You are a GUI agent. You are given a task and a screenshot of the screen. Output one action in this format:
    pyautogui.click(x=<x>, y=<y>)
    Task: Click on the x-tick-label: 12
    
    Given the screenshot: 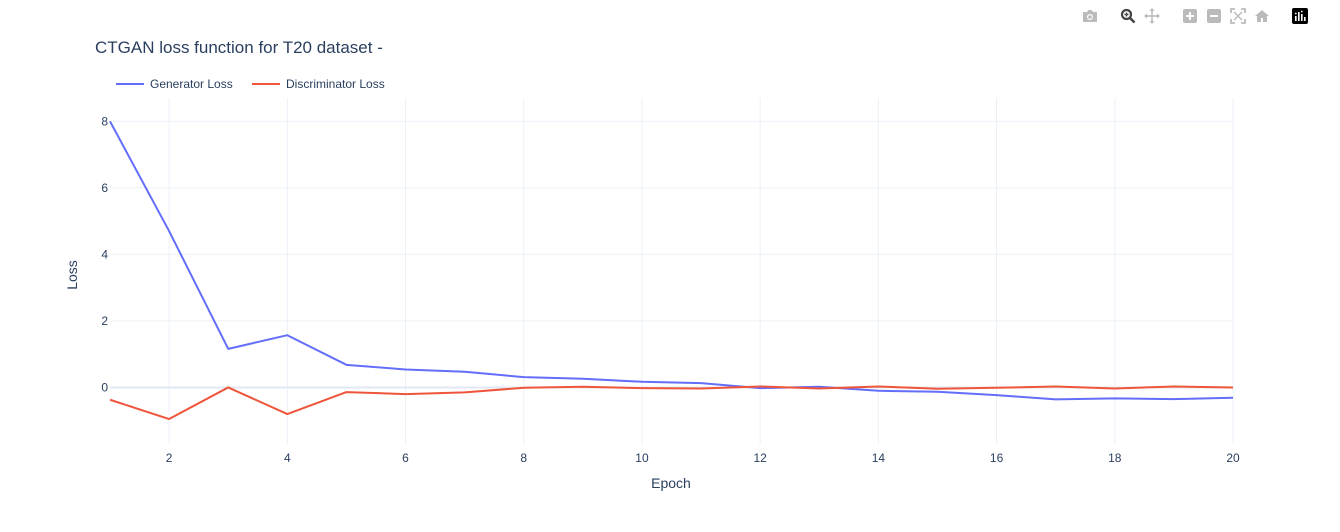 What is the action you would take?
    pyautogui.click(x=760, y=458)
    